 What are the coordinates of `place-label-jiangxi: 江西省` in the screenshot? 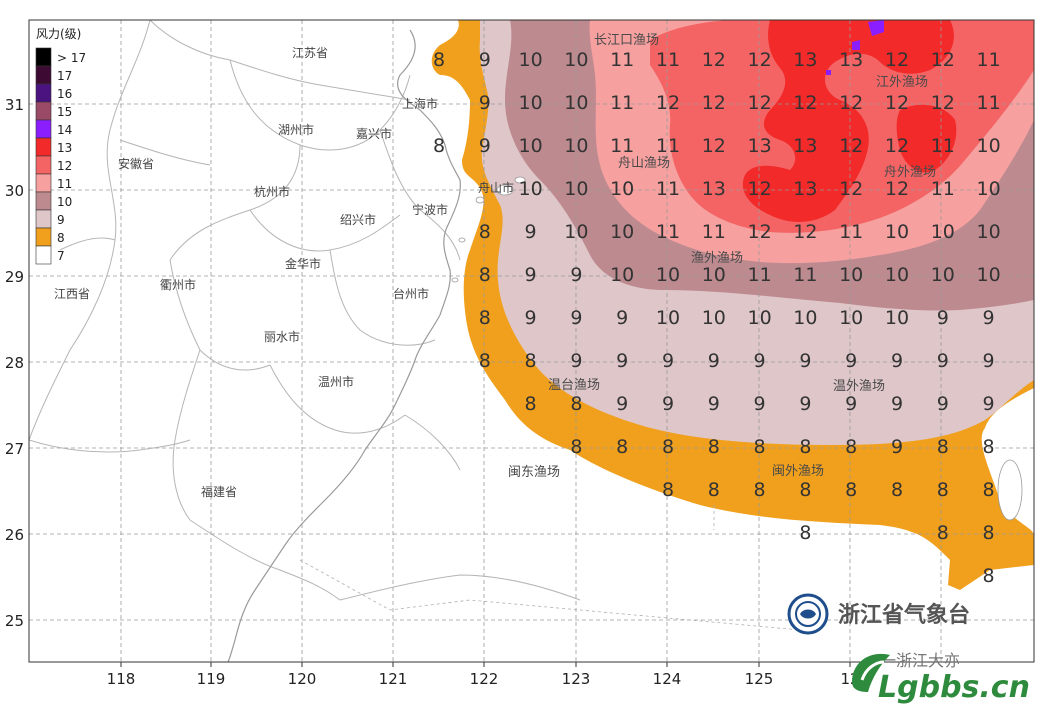 It's located at (72, 294).